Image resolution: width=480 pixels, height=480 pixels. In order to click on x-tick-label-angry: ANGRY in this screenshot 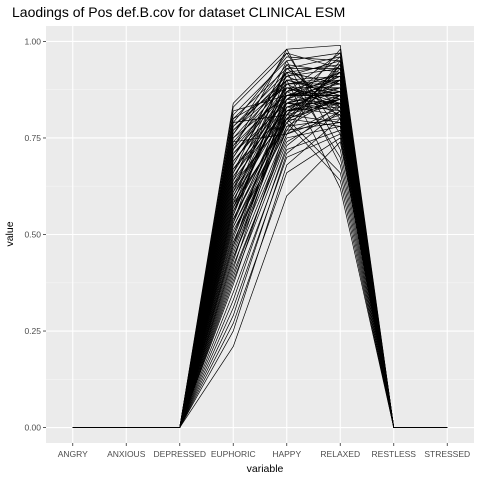, I will do `click(73, 454)`.